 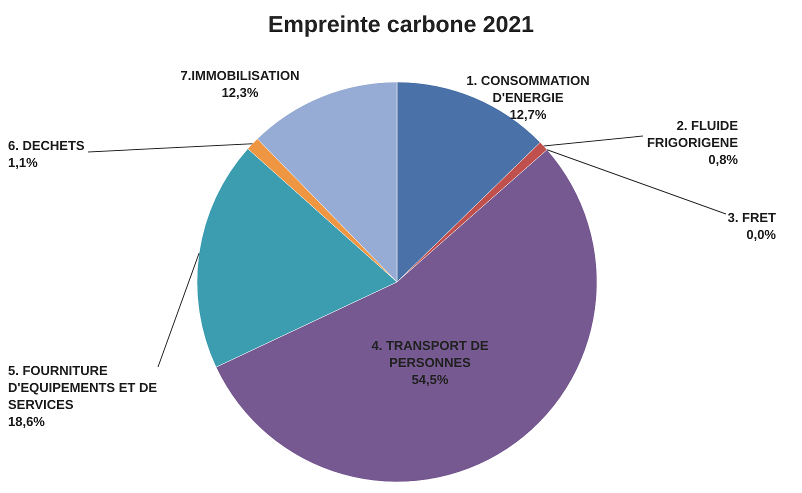 What do you see at coordinates (83, 387) in the screenshot?
I see `slice-label: 5. FOURNITURE D'EQUIPEMENTS ET DE SERVICES` at bounding box center [83, 387].